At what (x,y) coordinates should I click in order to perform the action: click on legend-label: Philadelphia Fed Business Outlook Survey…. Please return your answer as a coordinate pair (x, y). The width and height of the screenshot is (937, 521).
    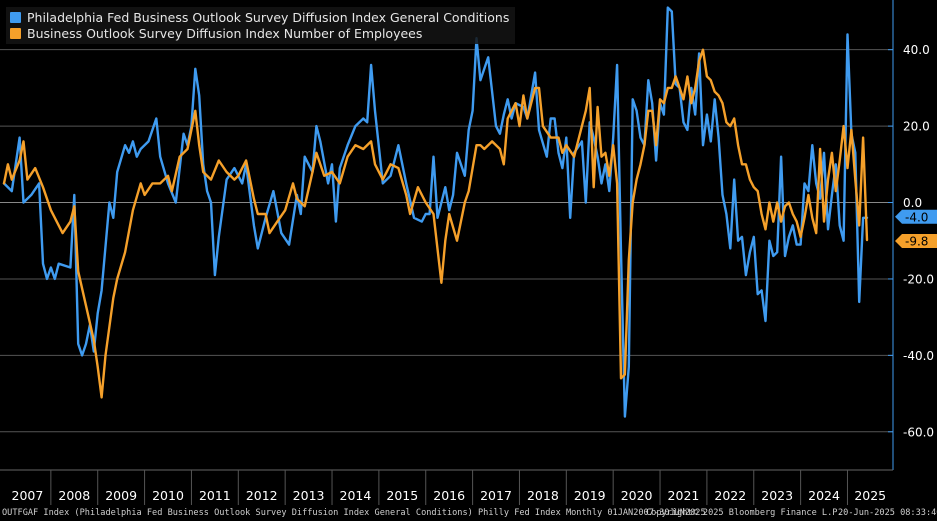
    Looking at the image, I should click on (268, 17).